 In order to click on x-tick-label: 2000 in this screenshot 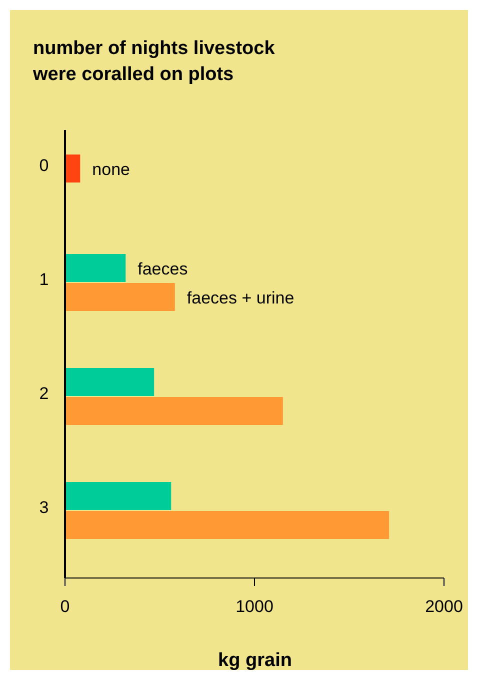, I will do `click(444, 606)`.